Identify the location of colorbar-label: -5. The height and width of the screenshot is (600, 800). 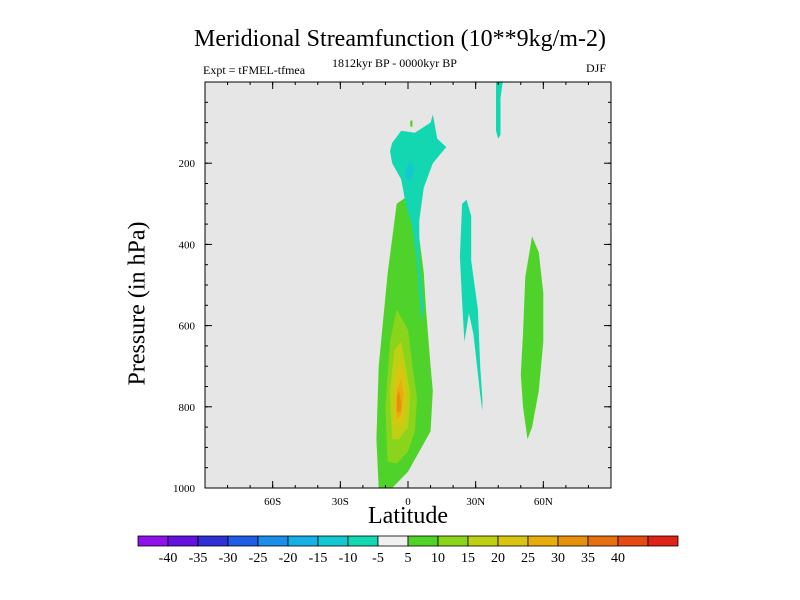
(378, 558).